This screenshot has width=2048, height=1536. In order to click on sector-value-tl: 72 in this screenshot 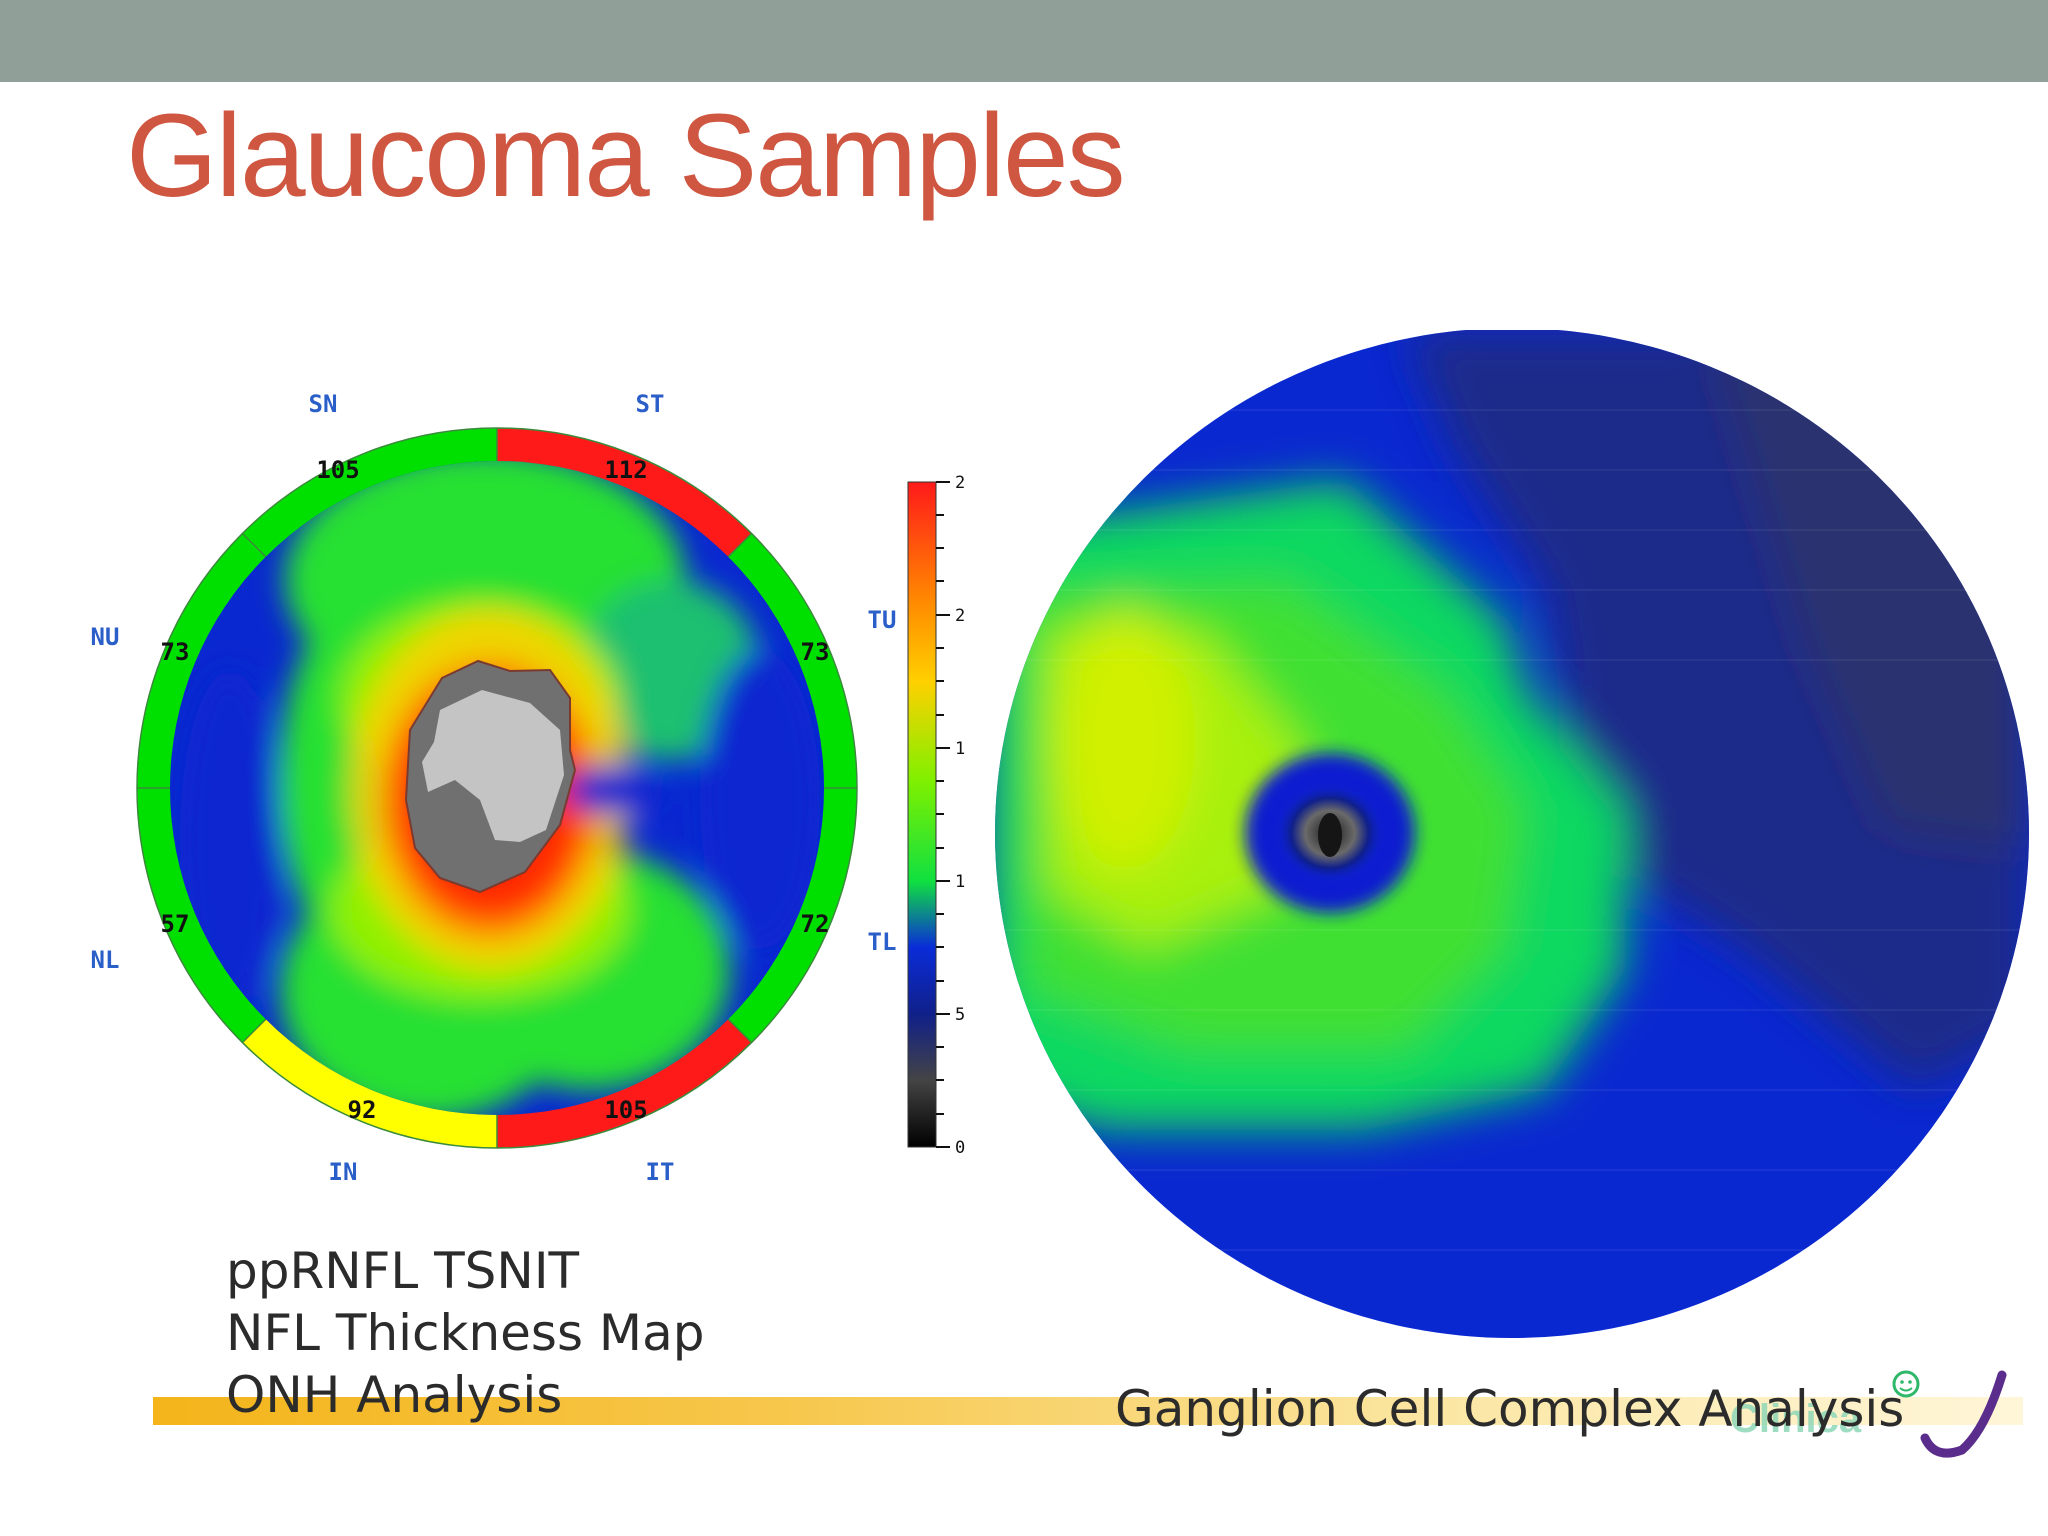, I will do `click(815, 924)`.